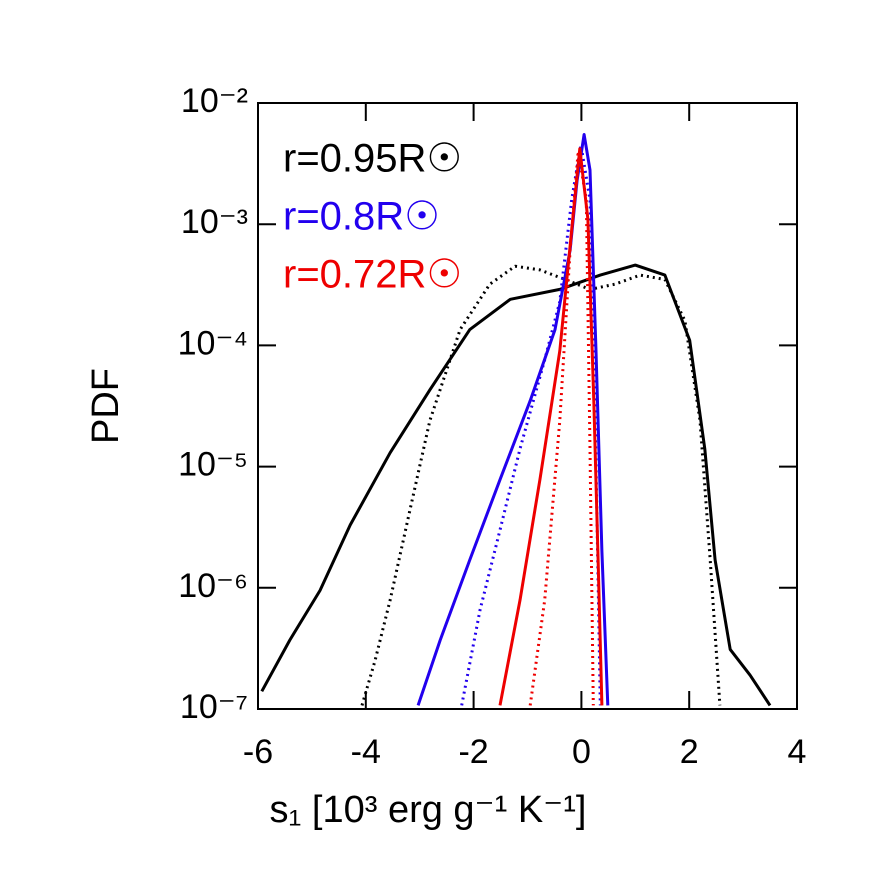 The width and height of the screenshot is (872, 877). Describe the element at coordinates (213, 465) in the screenshot. I see `y-tick-label: 10⁻⁵` at that location.